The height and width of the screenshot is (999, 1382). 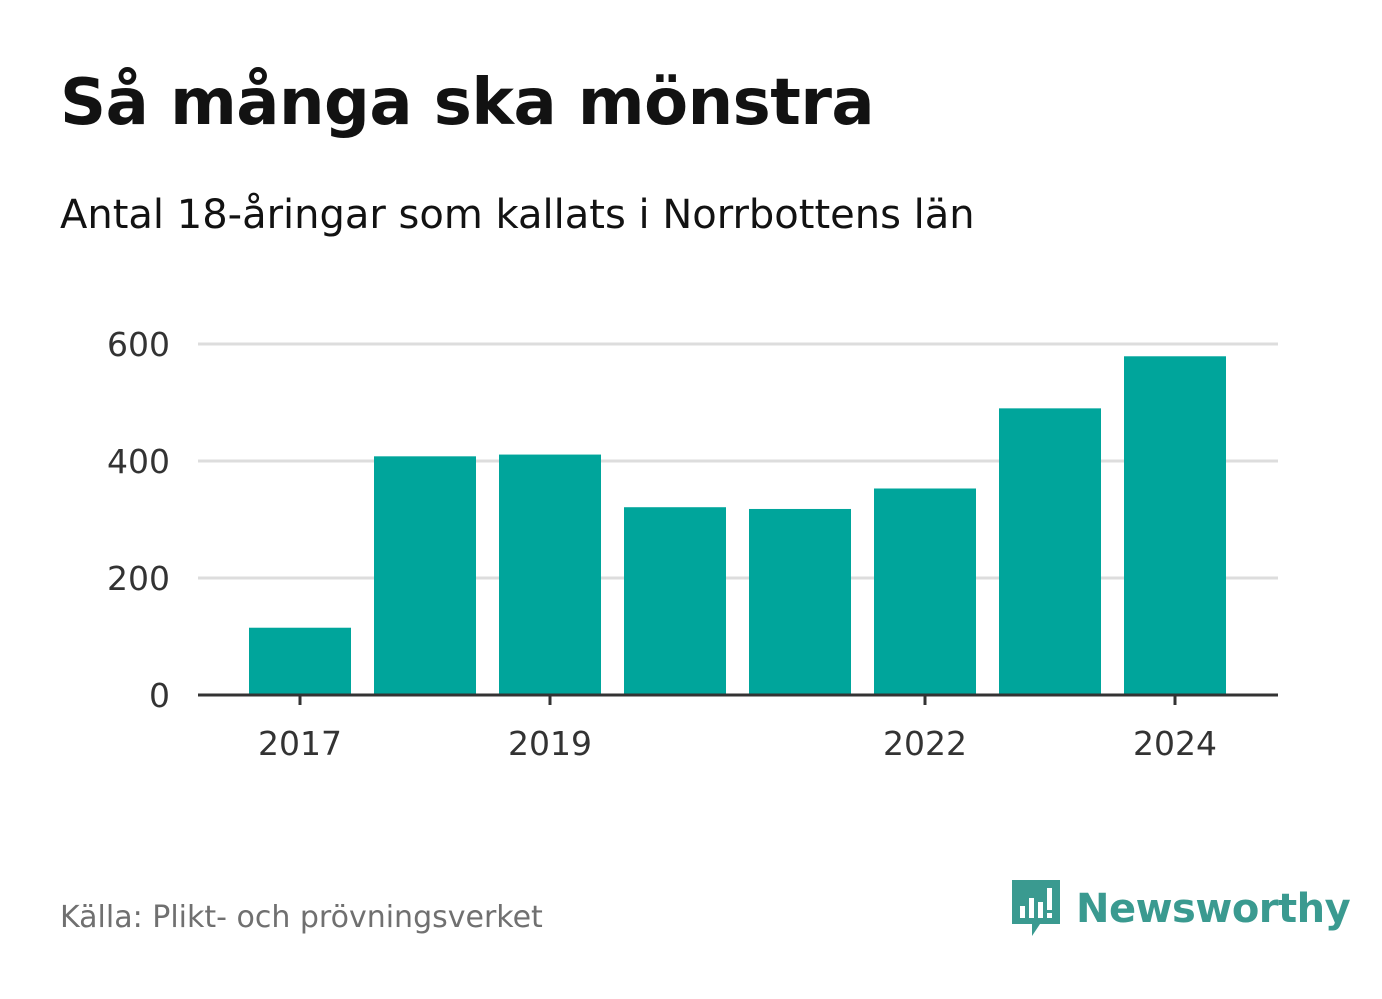 I want to click on chart-title: Så många ska mönstra, so click(x=467, y=103).